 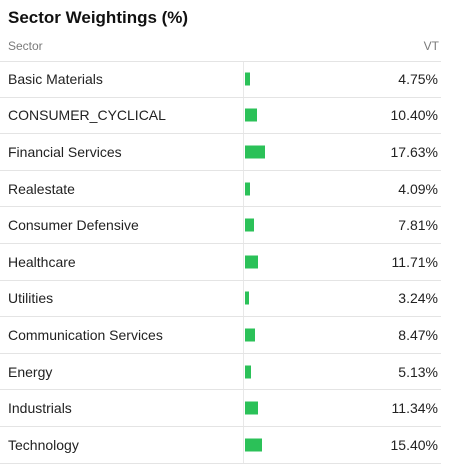 What do you see at coordinates (418, 298) in the screenshot?
I see `weight-value: 3.24%` at bounding box center [418, 298].